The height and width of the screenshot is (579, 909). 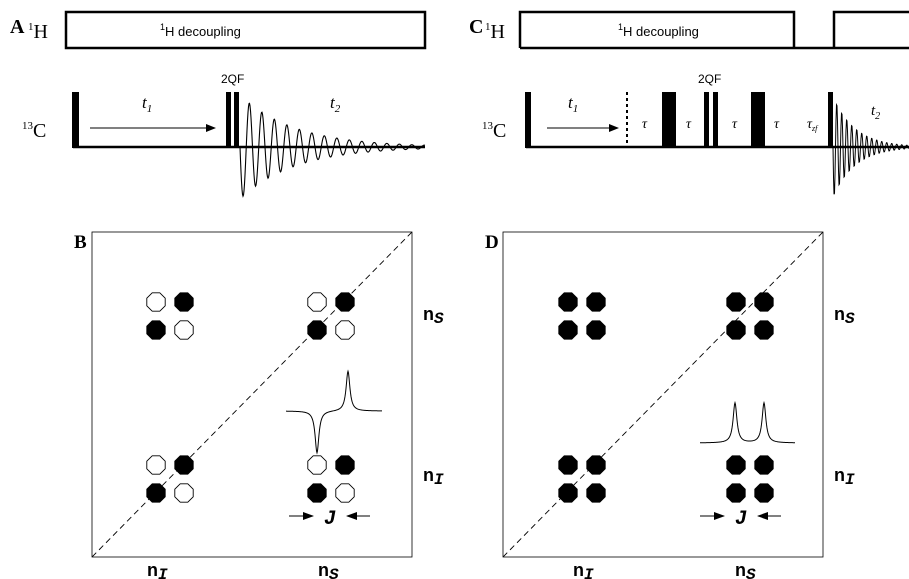 I want to click on panel-c-2qf-label: 2QF, so click(x=709, y=79).